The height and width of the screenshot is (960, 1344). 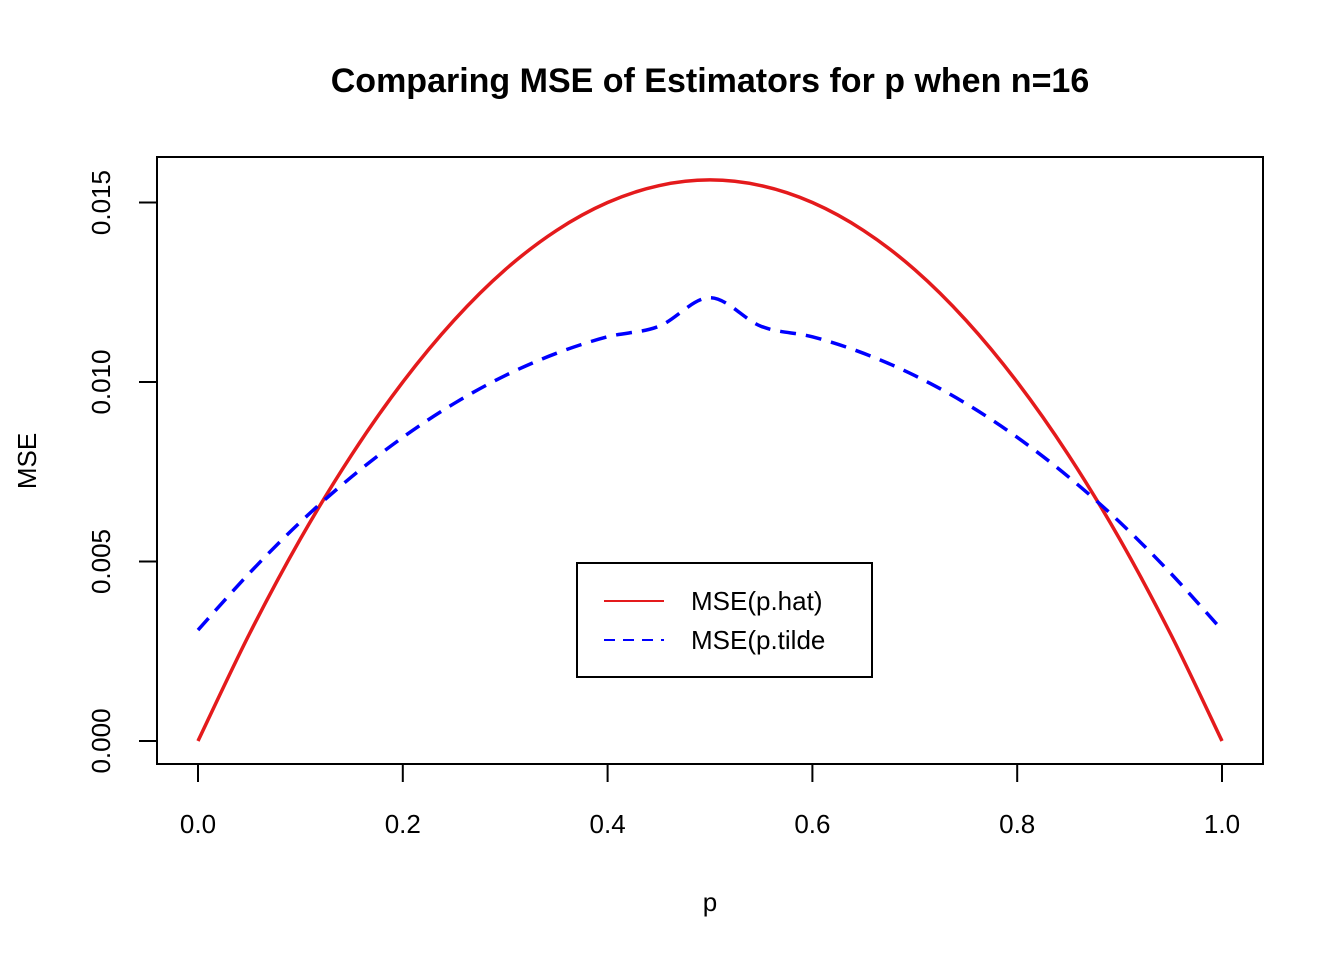 I want to click on legend: MSE(p.hat) MSE(p.tilde, so click(x=724, y=620).